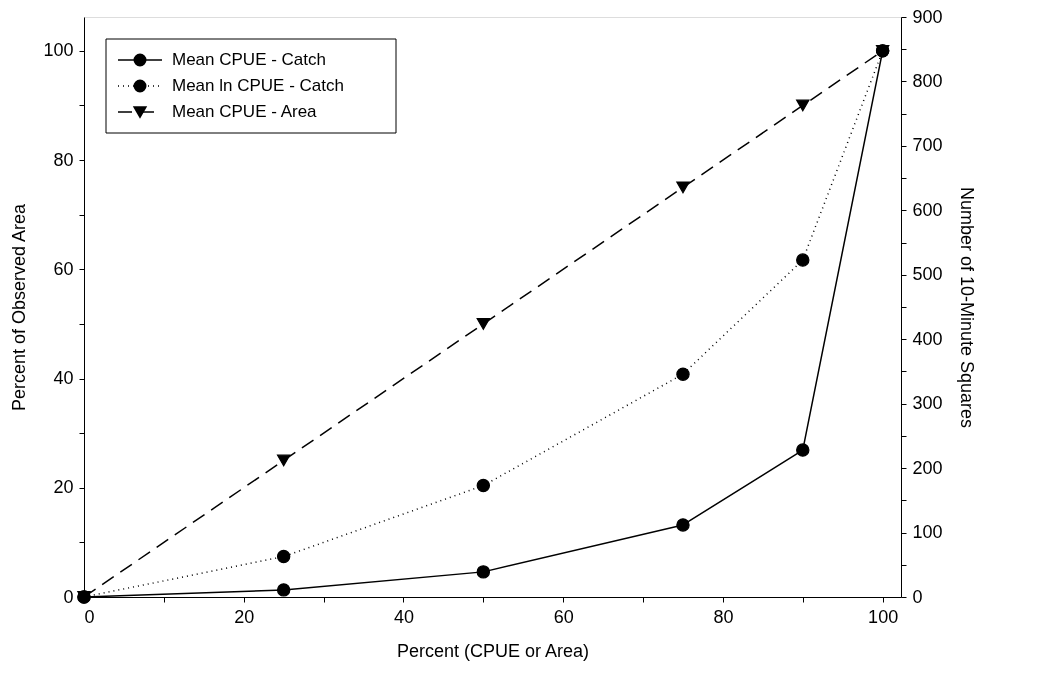 The image size is (1062, 693). What do you see at coordinates (493, 650) in the screenshot?
I see `x-axis-title: Percent (CPUE or Area)` at bounding box center [493, 650].